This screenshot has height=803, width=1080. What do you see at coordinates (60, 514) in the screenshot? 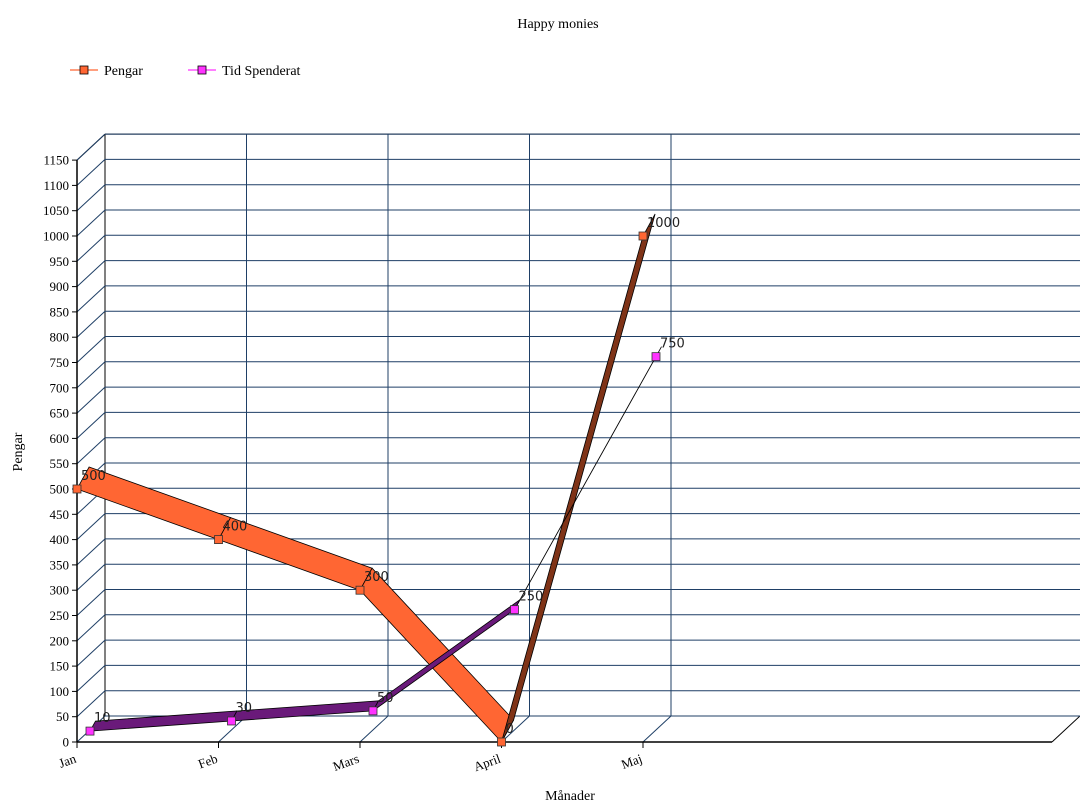
I see `y-tick-label: 450` at bounding box center [60, 514].